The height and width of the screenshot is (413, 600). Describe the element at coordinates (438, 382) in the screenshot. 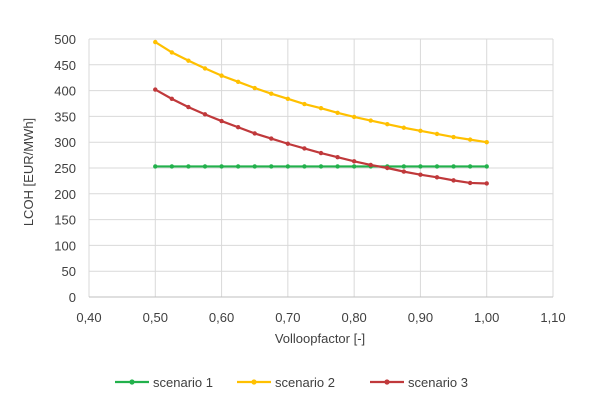

I see `legend-label: scenario 3` at that location.